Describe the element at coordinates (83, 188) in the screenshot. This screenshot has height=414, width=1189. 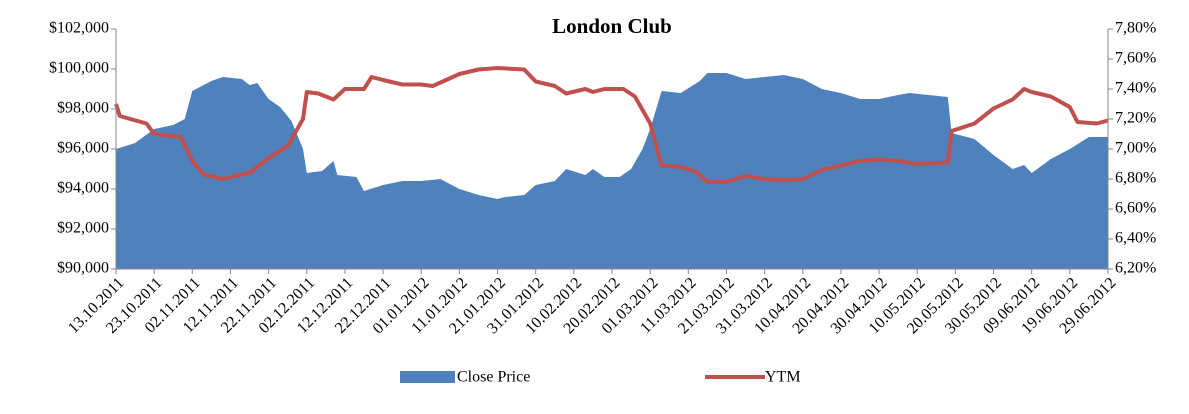
I see `y-tick-label: $94,000` at that location.